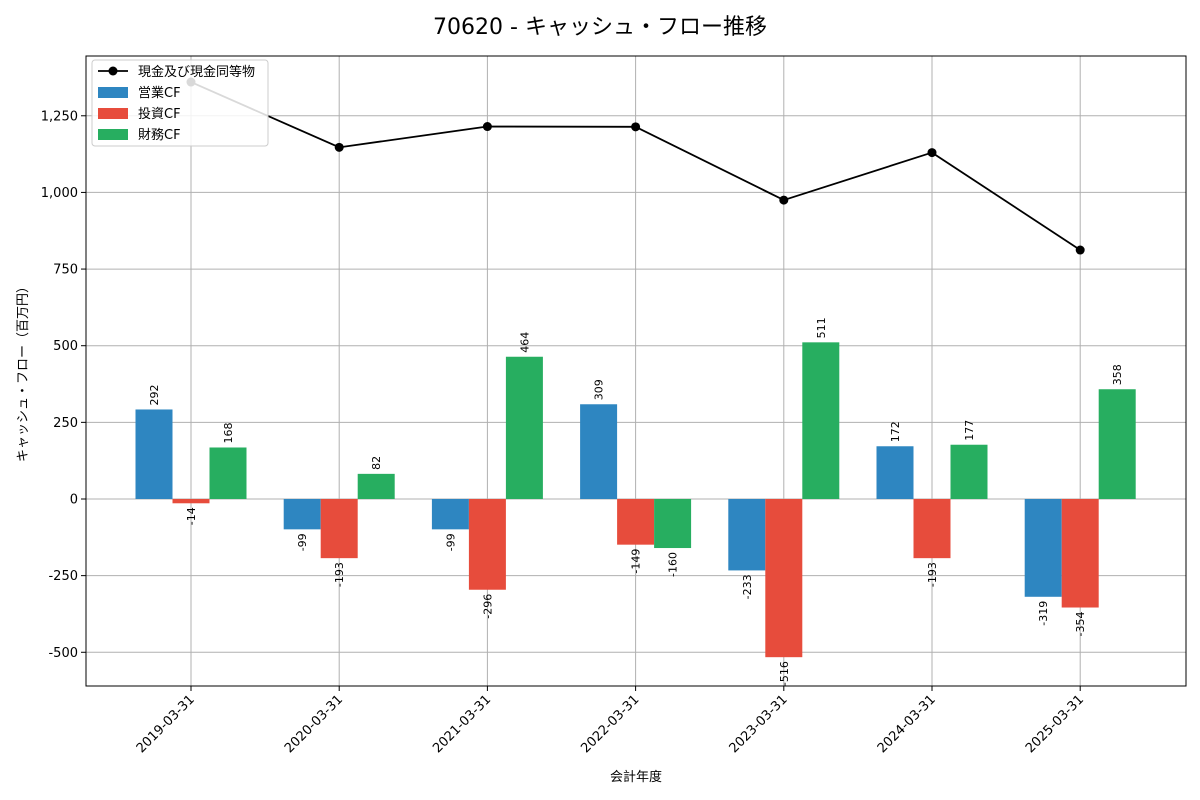 The image size is (1200, 800). Describe the element at coordinates (1117, 374) in the screenshot. I see `bar-value-label: 358` at that location.